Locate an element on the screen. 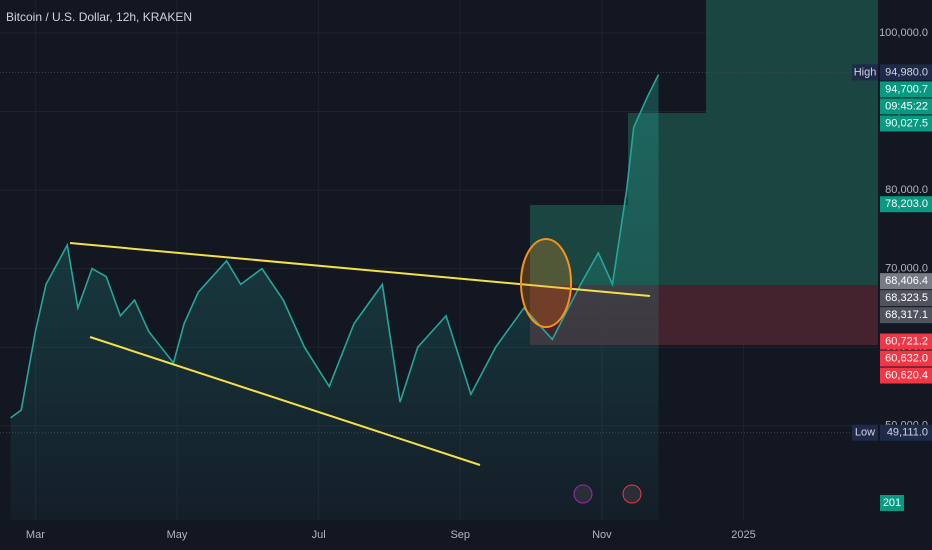 The width and height of the screenshot is (932, 550). time-axis is located at coordinates (466, 535).